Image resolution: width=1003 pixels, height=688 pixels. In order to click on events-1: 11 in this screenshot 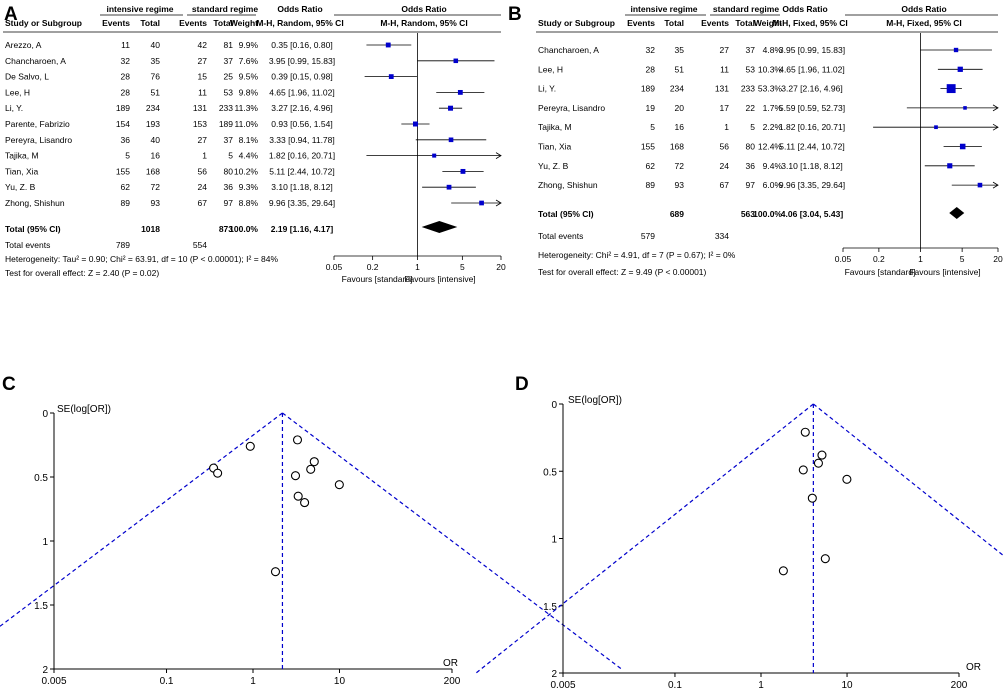, I will do `click(125, 45)`.